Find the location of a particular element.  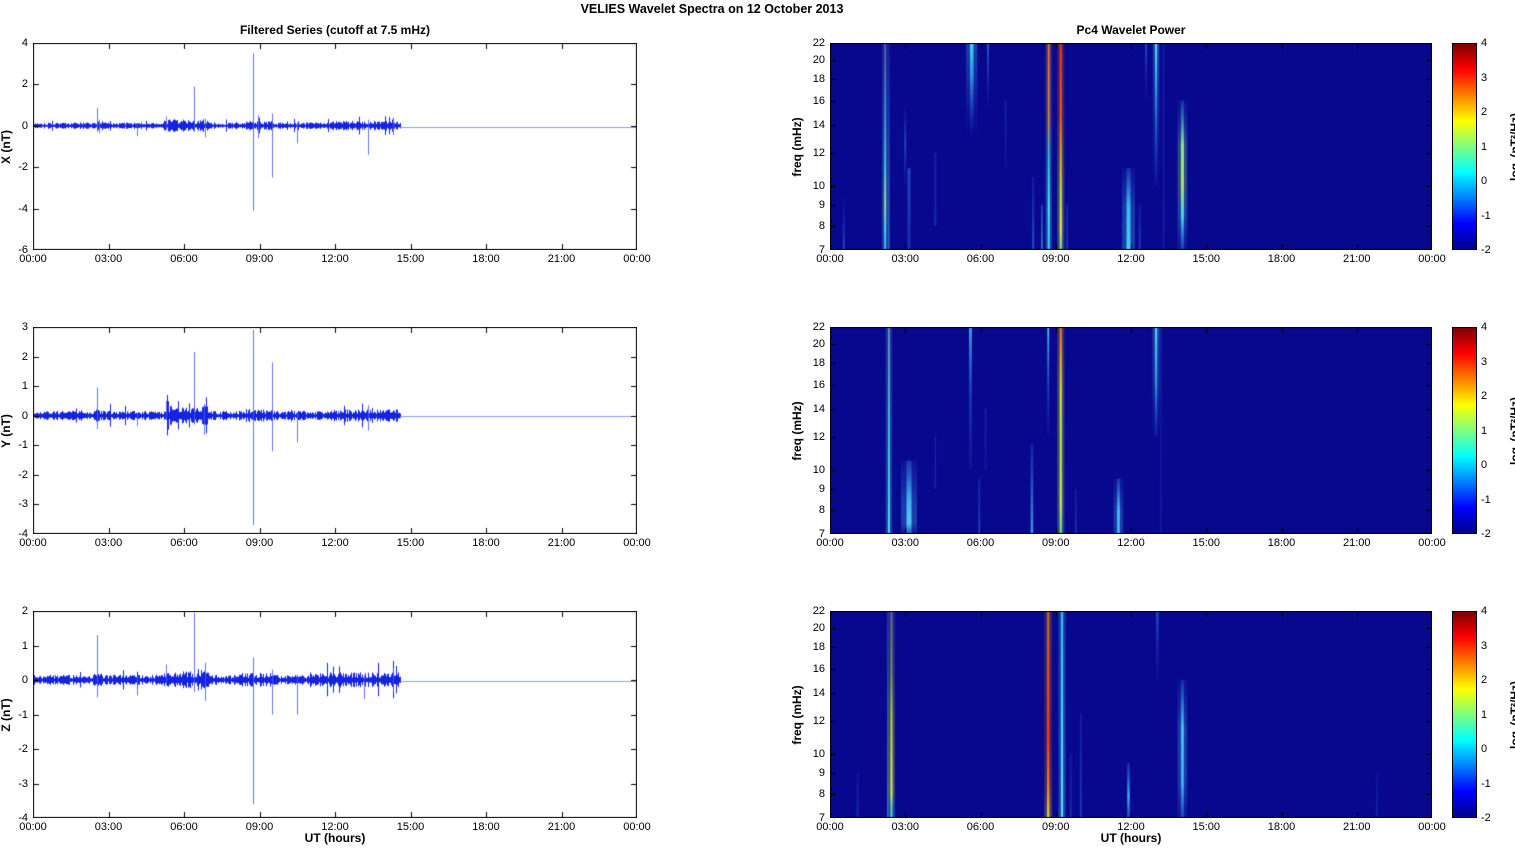

colorbar-y-label: log₂(nT²/Hz) is located at coordinates (1511, 430).